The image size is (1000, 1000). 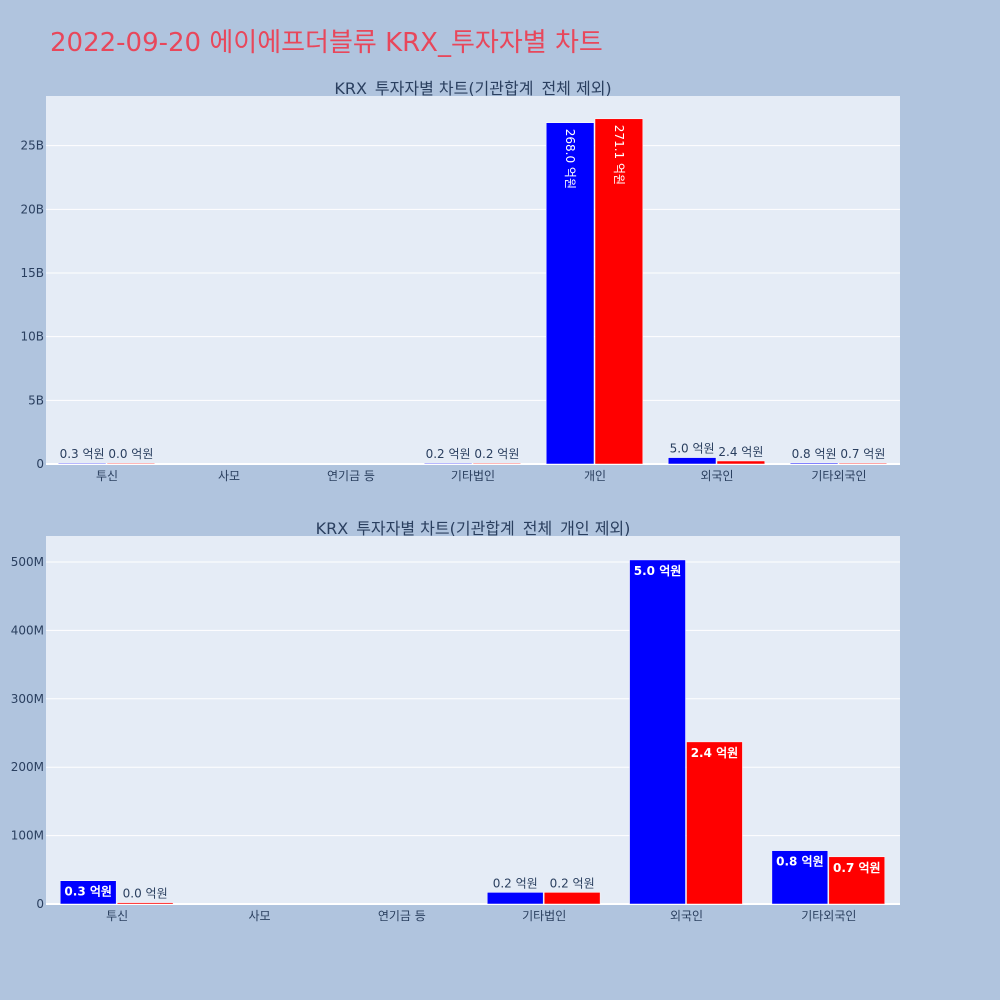 What do you see at coordinates (27, 630) in the screenshot?
I see `y-tick-label: 400M` at bounding box center [27, 630].